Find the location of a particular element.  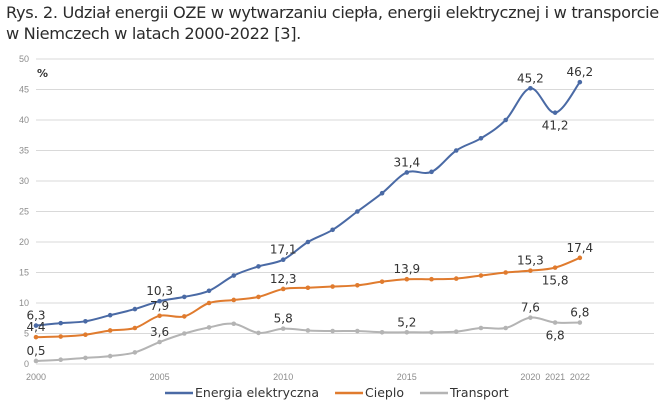

y-tick-label: 35 is located at coordinates (24, 151).